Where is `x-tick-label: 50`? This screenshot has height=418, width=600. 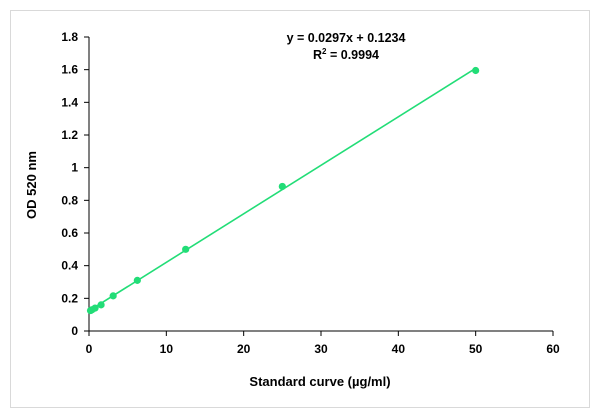
x-tick-label: 50 is located at coordinates (476, 349).